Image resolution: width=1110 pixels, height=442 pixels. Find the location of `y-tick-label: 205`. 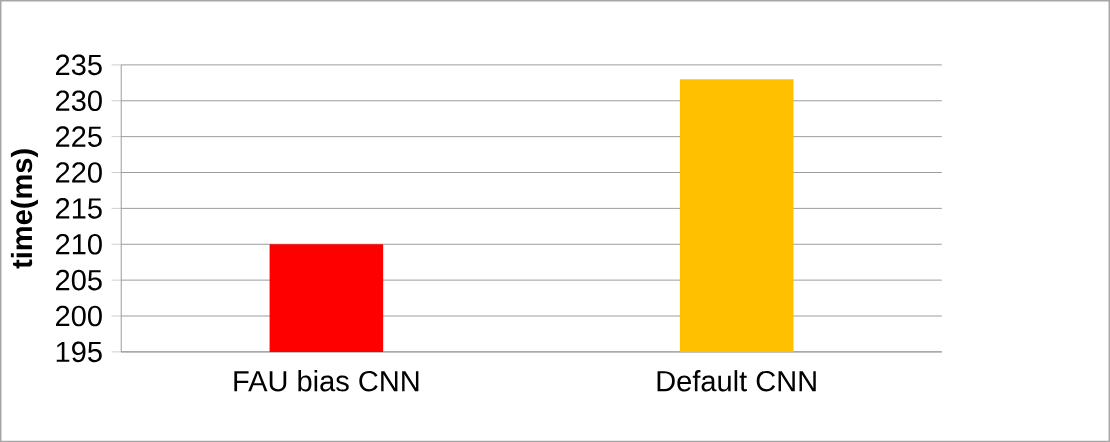

y-tick-label: 205 is located at coordinates (79, 280).